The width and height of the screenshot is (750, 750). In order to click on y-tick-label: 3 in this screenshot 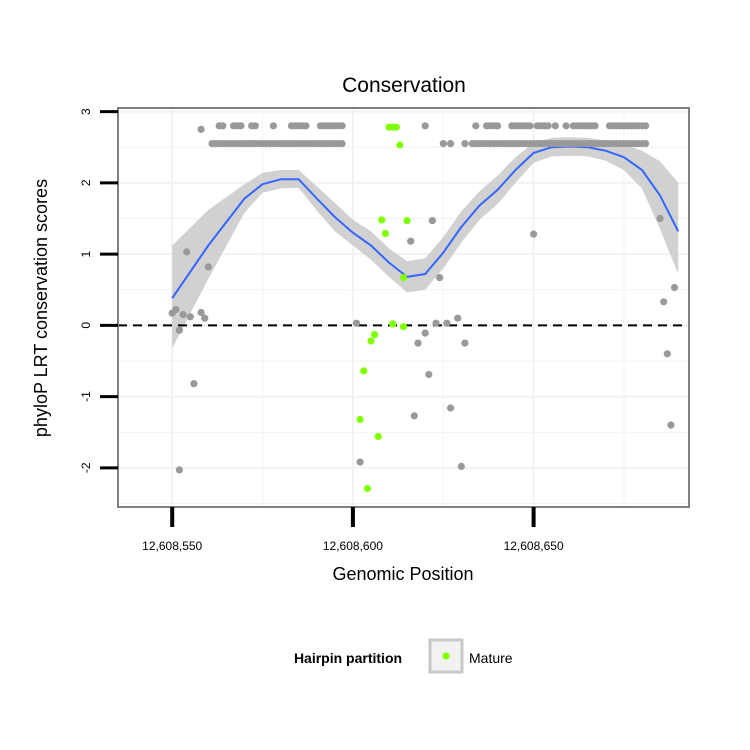, I will do `click(86, 111)`.